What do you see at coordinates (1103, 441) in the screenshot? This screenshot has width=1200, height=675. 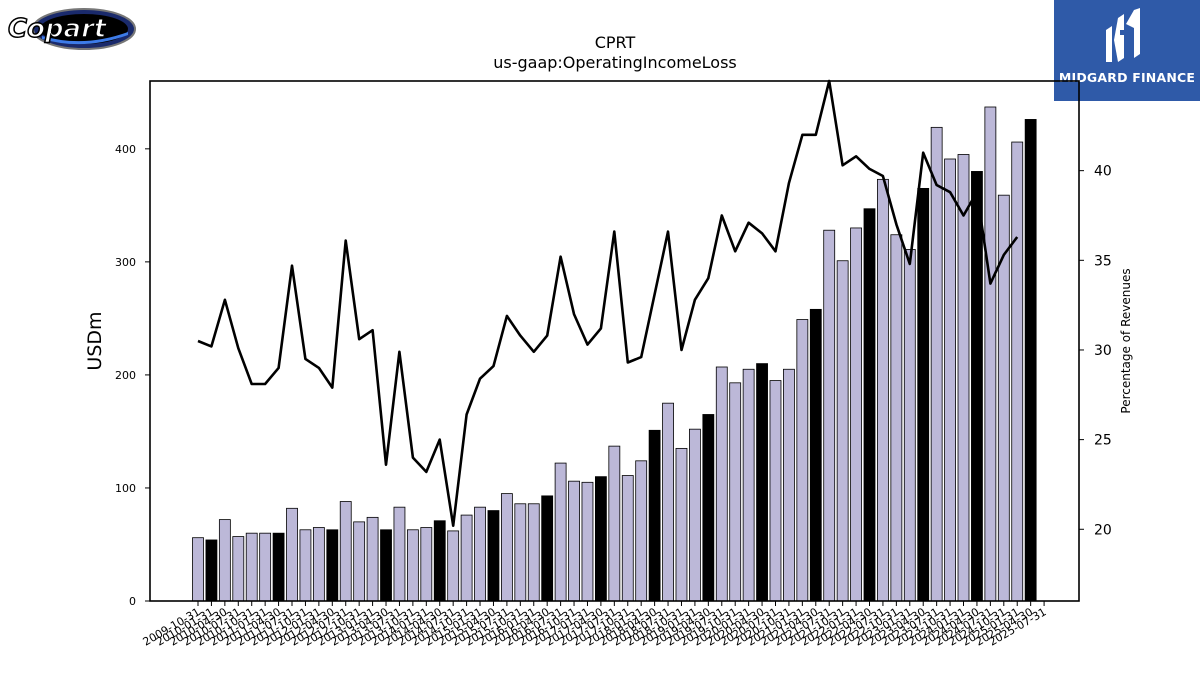 I see `y2-tick-label: 25` at bounding box center [1103, 441].